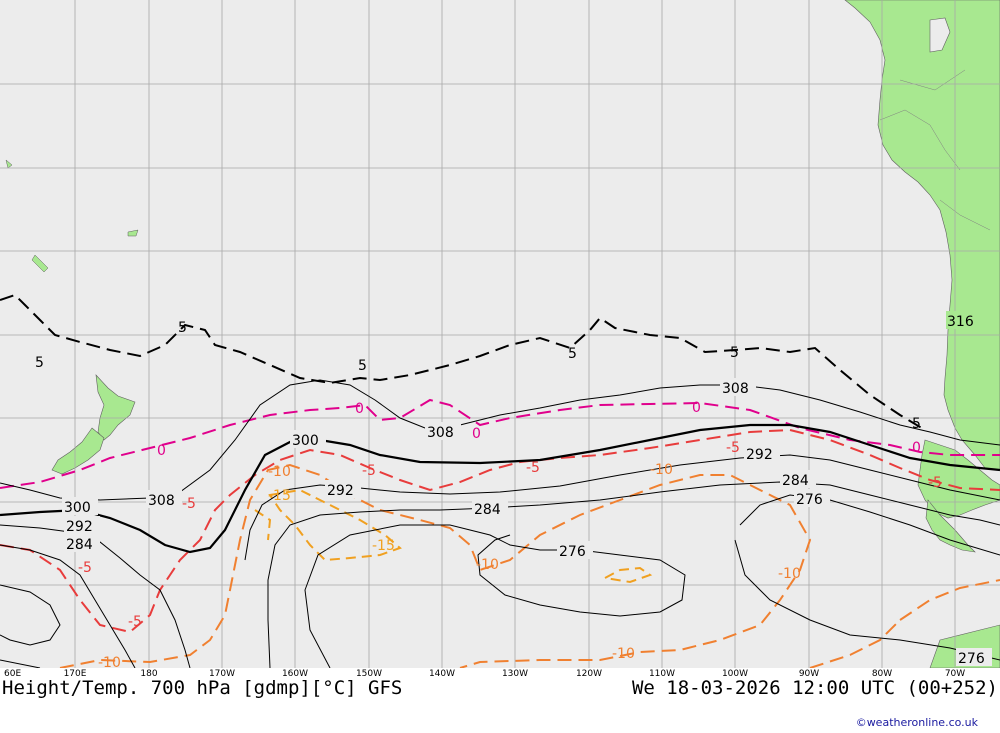 The height and width of the screenshot is (733, 1000). What do you see at coordinates (916, 424) in the screenshot?
I see `label-5-e: 5` at bounding box center [916, 424].